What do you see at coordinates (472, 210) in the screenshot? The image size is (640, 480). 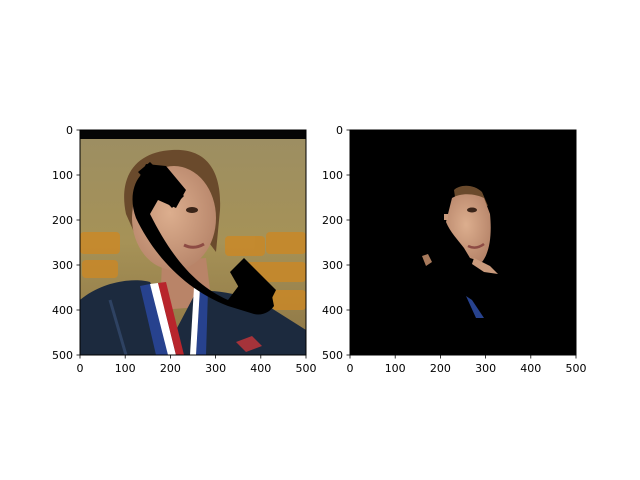 I see `mask-eye` at bounding box center [472, 210].